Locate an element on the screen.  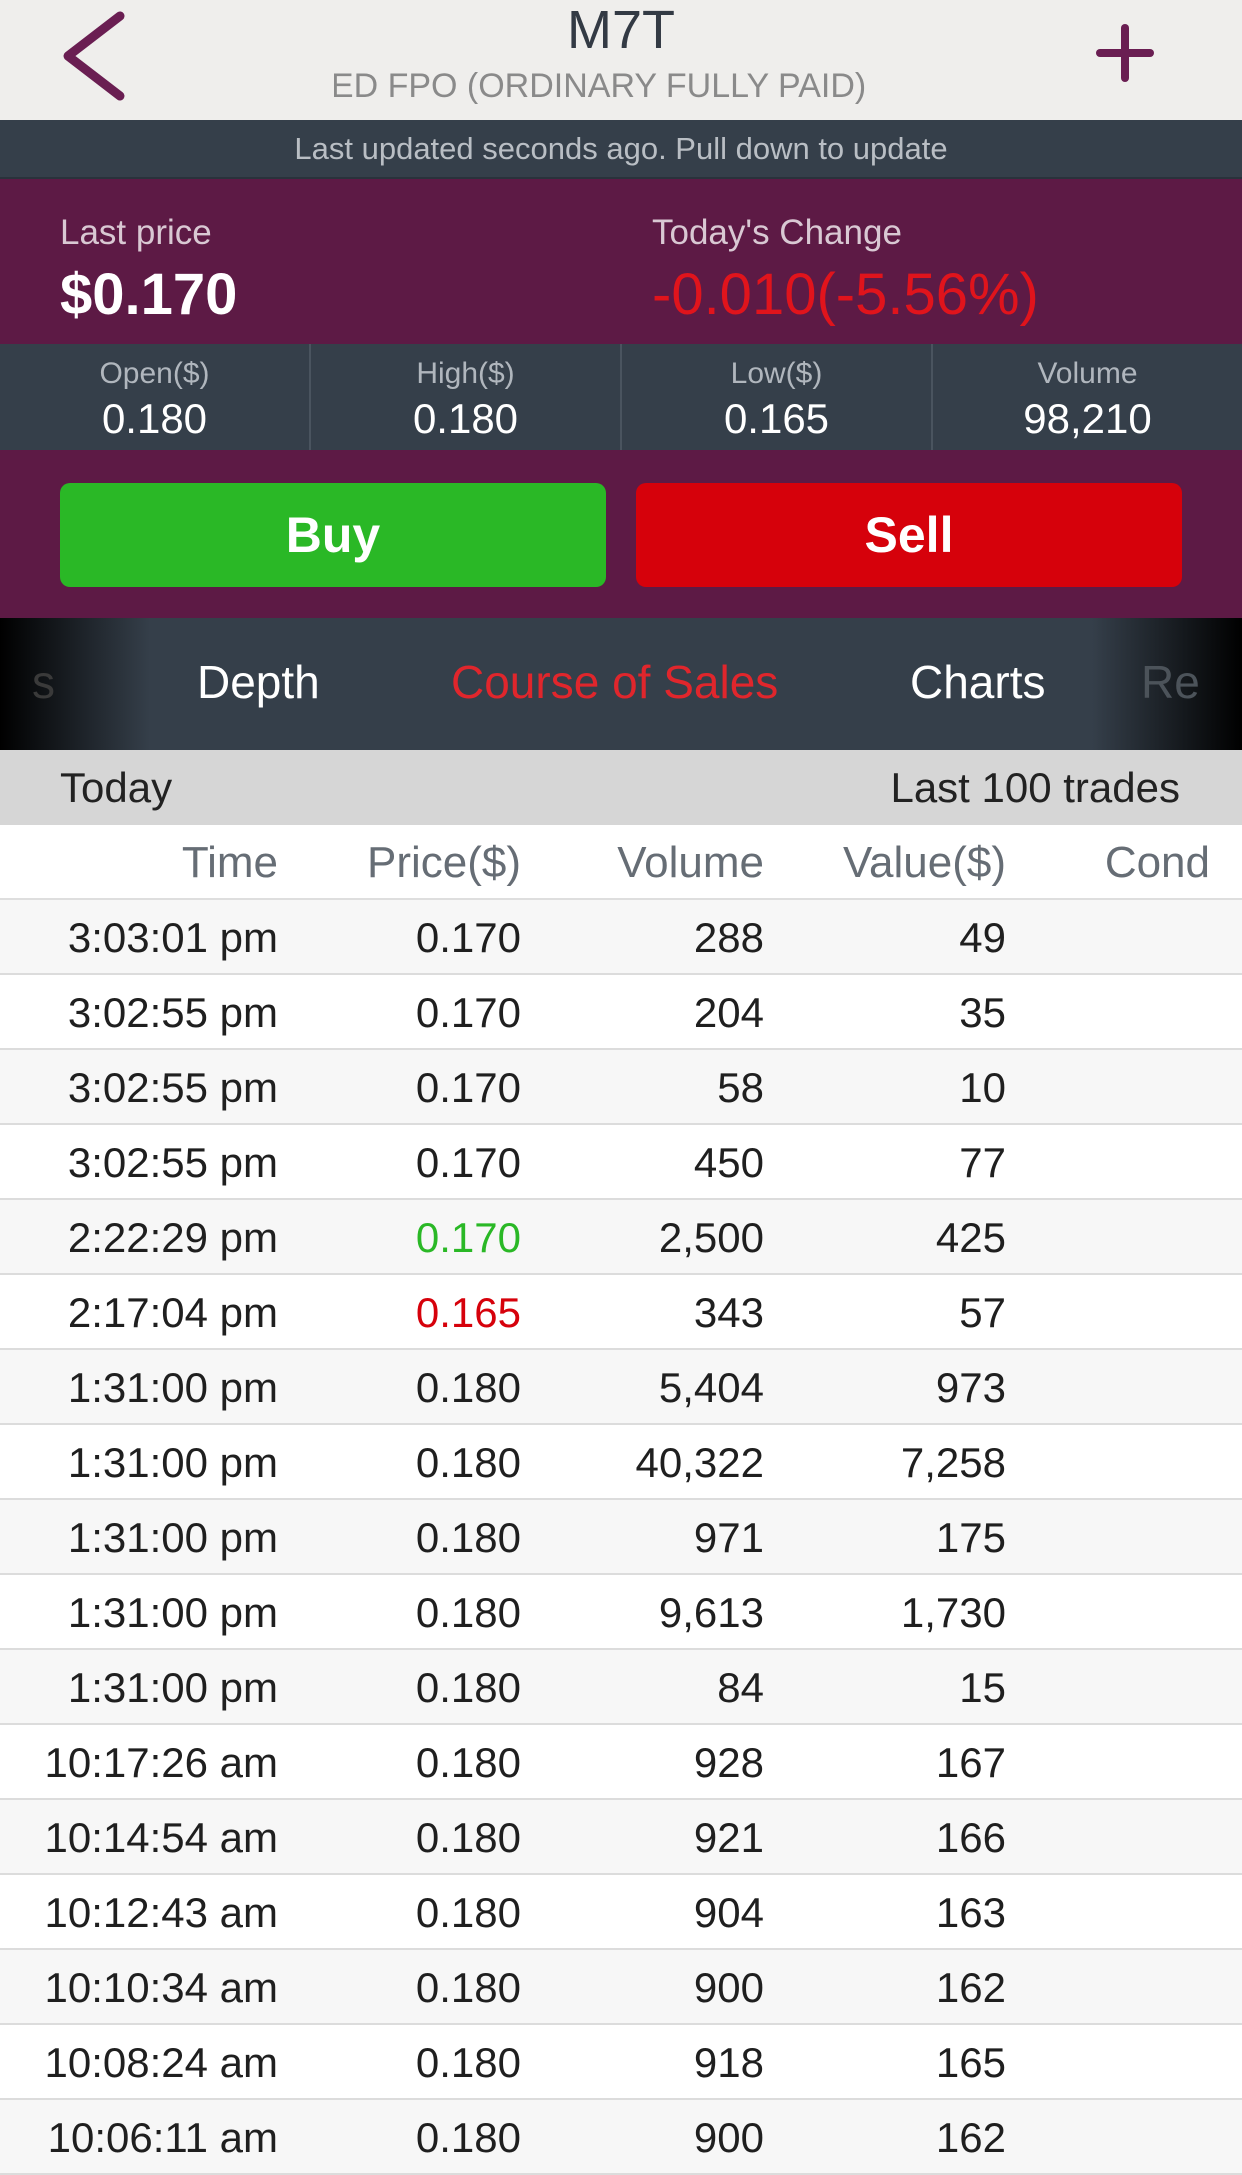
stat-volume: Volume 98,210 is located at coordinates (1087, 397).